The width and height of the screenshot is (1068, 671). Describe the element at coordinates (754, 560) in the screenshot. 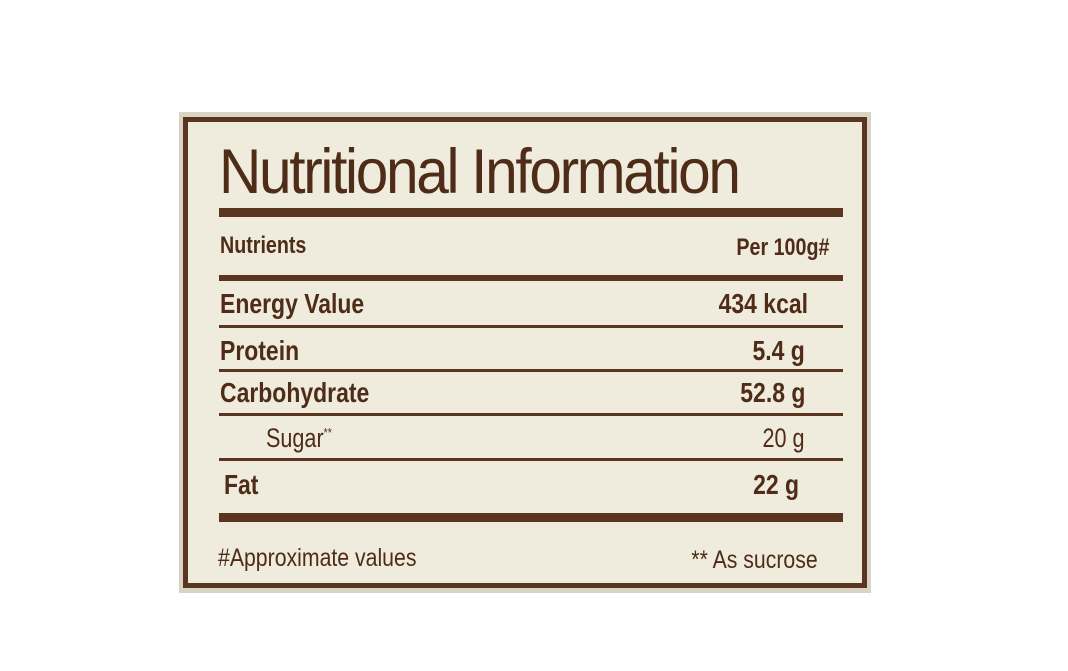

I see `footnote-sucrose: ** As sucrose` at that location.